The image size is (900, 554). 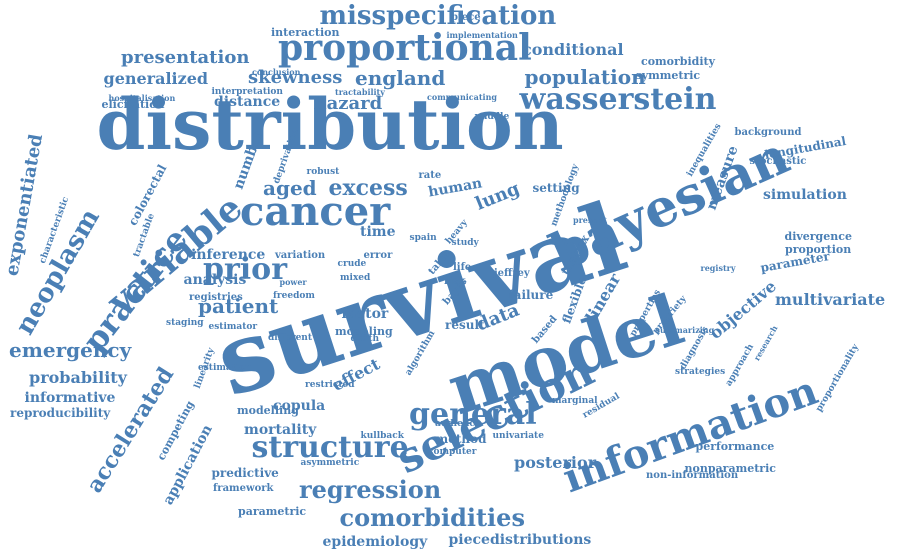 What do you see at coordinates (365, 338) in the screenshot?
I see `cloud-word: death` at bounding box center [365, 338].